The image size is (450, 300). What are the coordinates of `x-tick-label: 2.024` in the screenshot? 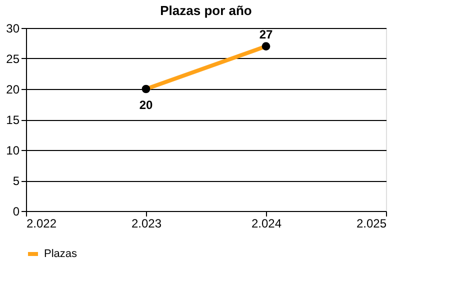 It's located at (266, 223).